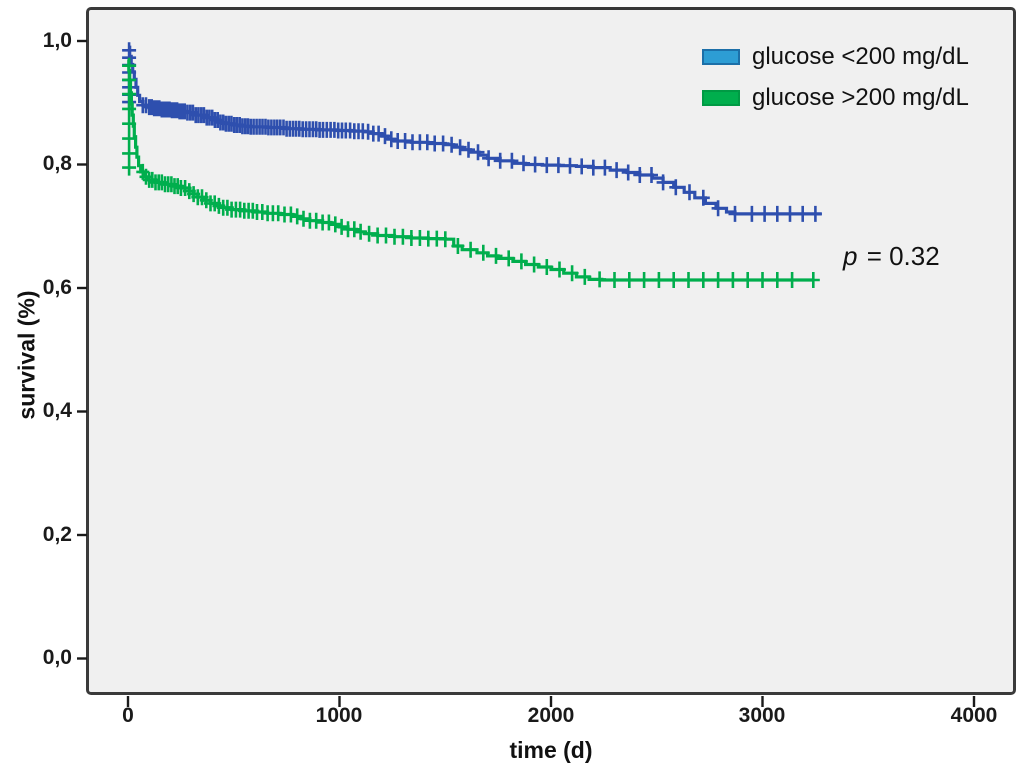  Describe the element at coordinates (57, 163) in the screenshot. I see `y-tick-label: 0,8` at that location.